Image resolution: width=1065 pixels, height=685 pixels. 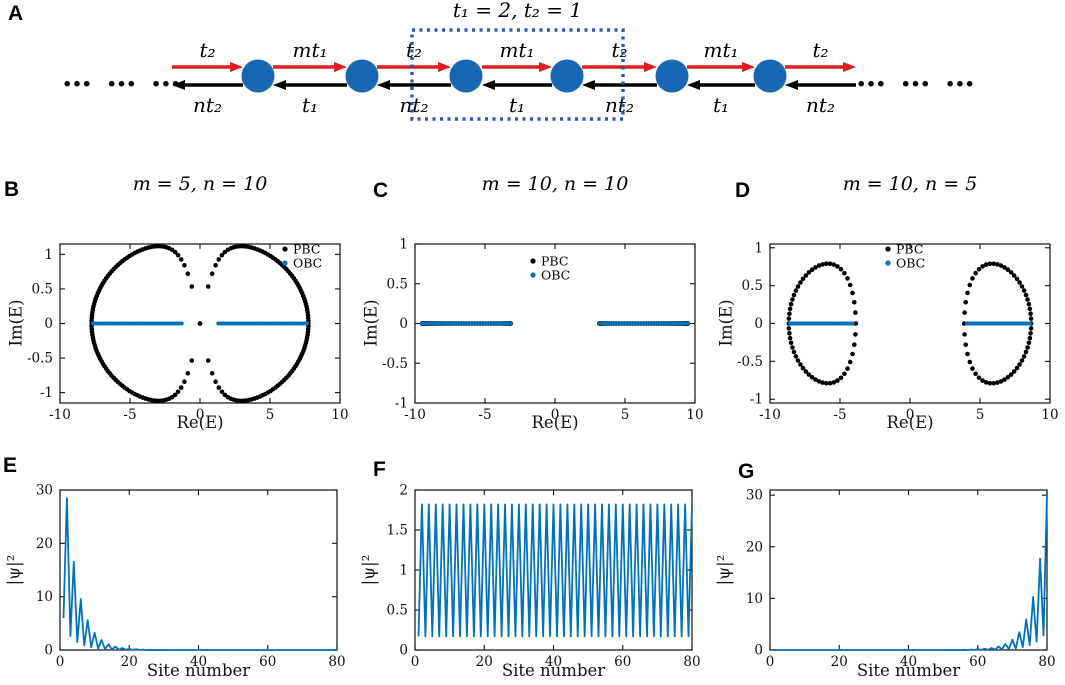 What do you see at coordinates (533, 275) in the screenshot?
I see `legend-marker-obc-icon` at bounding box center [533, 275].